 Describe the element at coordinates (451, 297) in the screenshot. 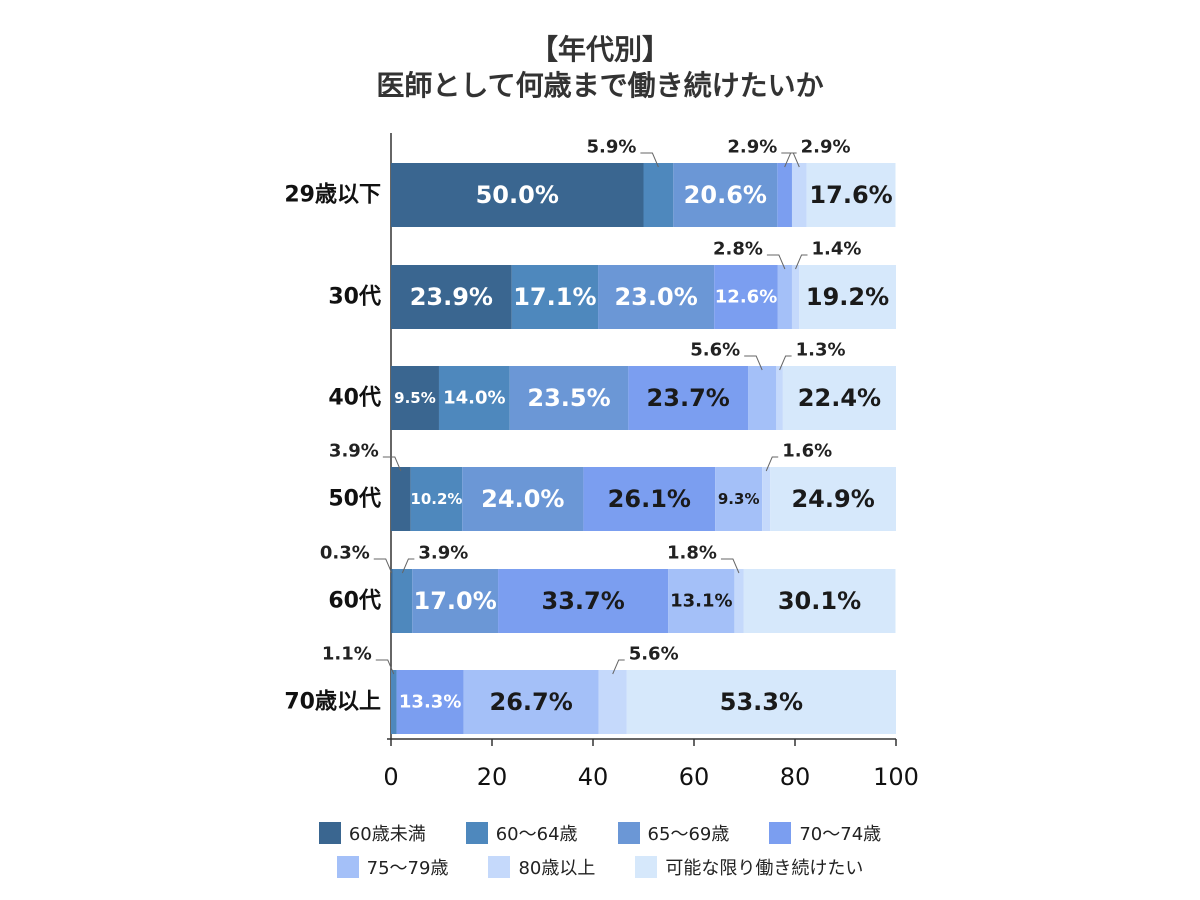

I see `data-label: 23.9%` at that location.